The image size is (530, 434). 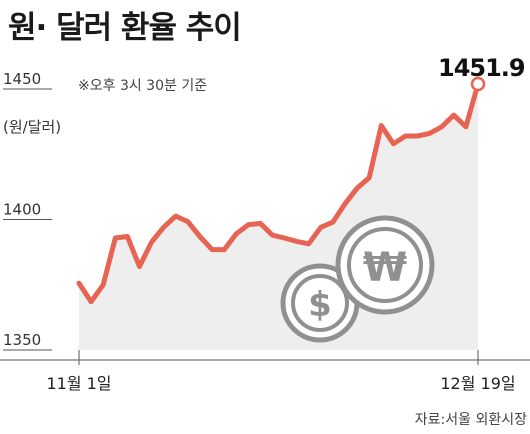 I want to click on won-coin-icon: ₩, so click(x=385, y=265).